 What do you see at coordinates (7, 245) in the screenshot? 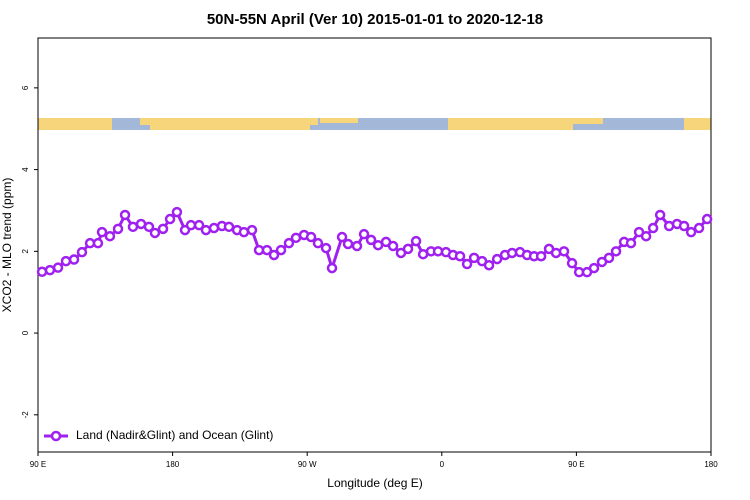
I see `y-axis-label: XCO2 - MLO trend (ppm)` at bounding box center [7, 245].